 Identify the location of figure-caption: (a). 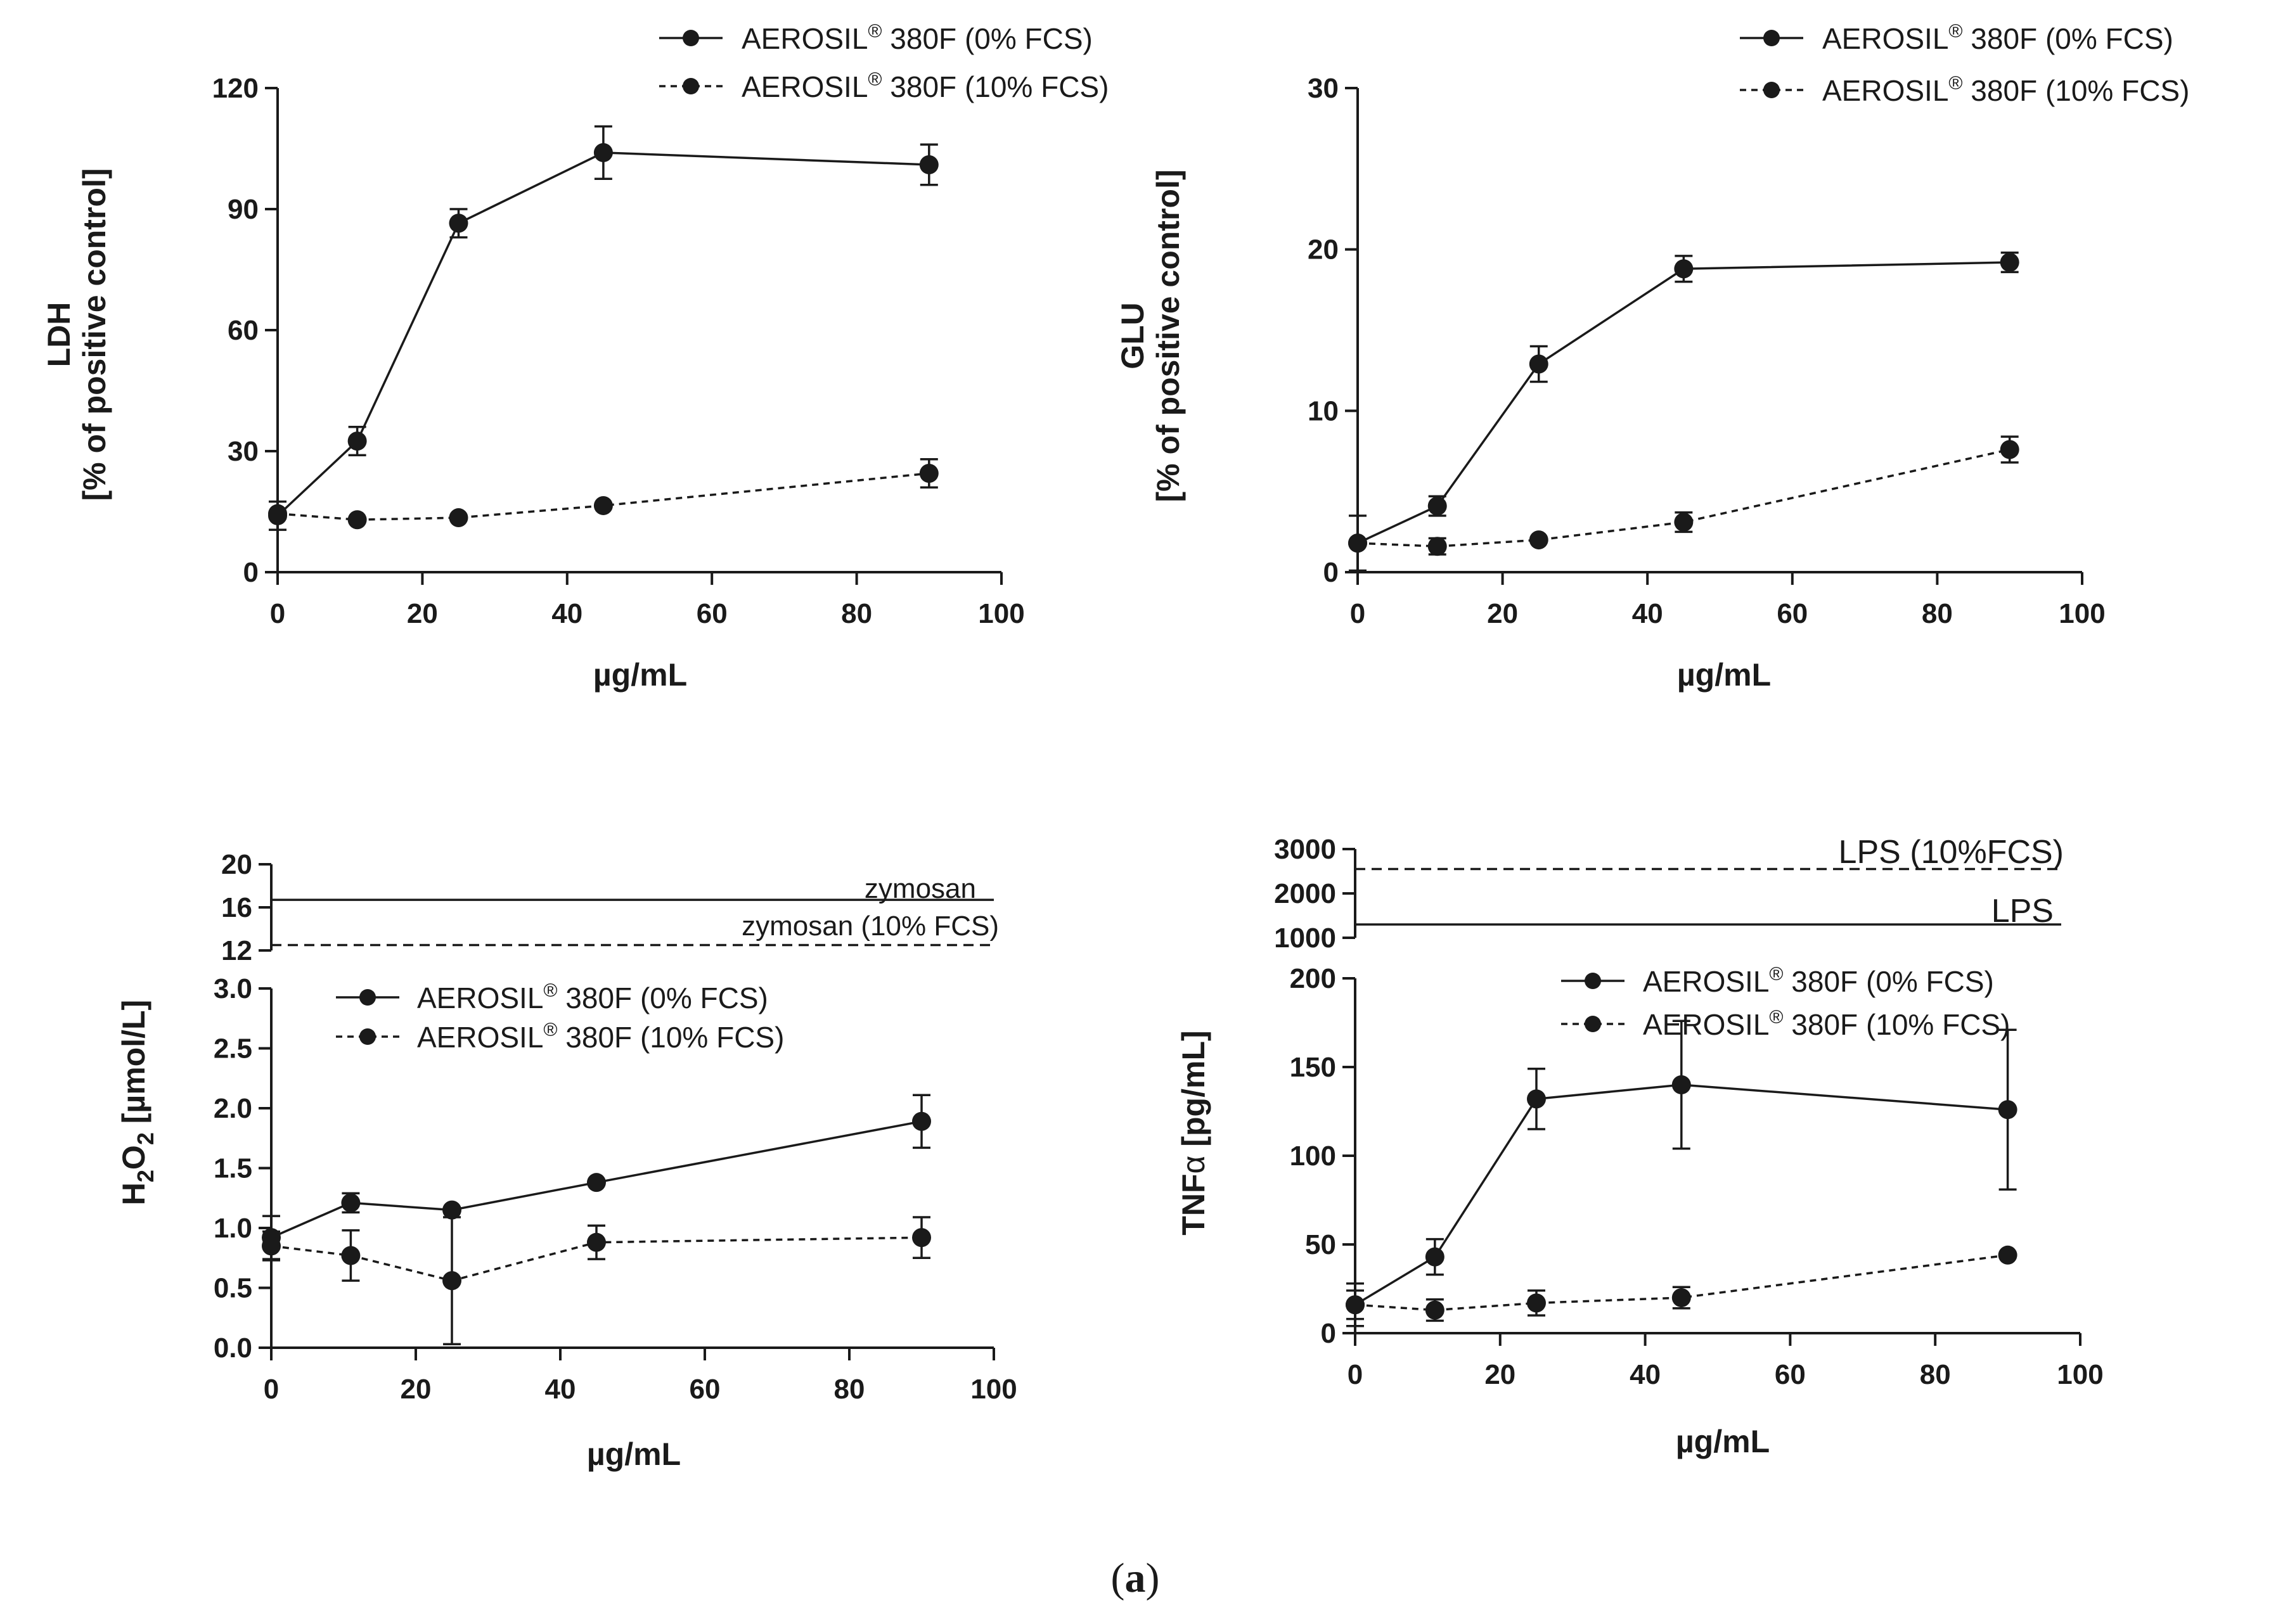
(1135, 1578).